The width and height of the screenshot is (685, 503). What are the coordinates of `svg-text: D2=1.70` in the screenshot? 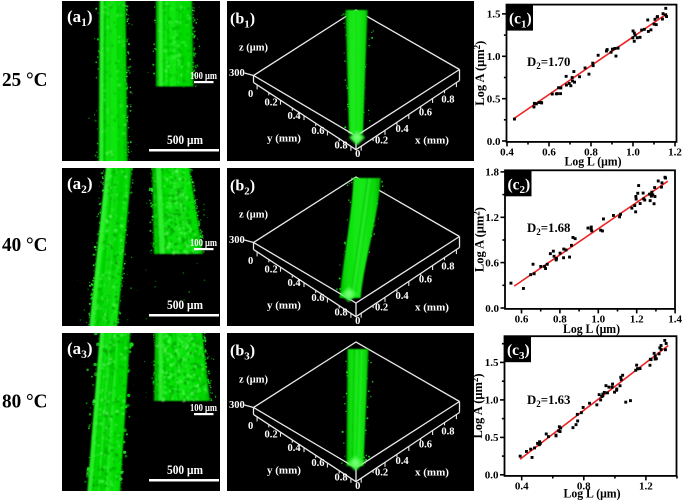 It's located at (548, 63).